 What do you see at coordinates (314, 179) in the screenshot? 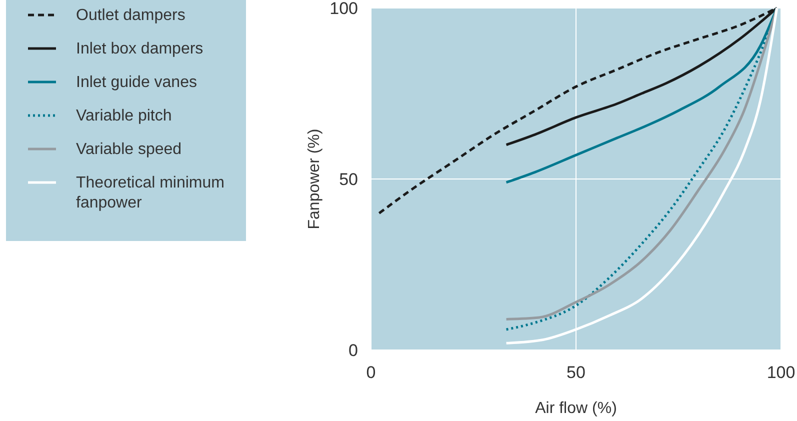
I see `y-axis-title: Fanpower (%)` at bounding box center [314, 179].